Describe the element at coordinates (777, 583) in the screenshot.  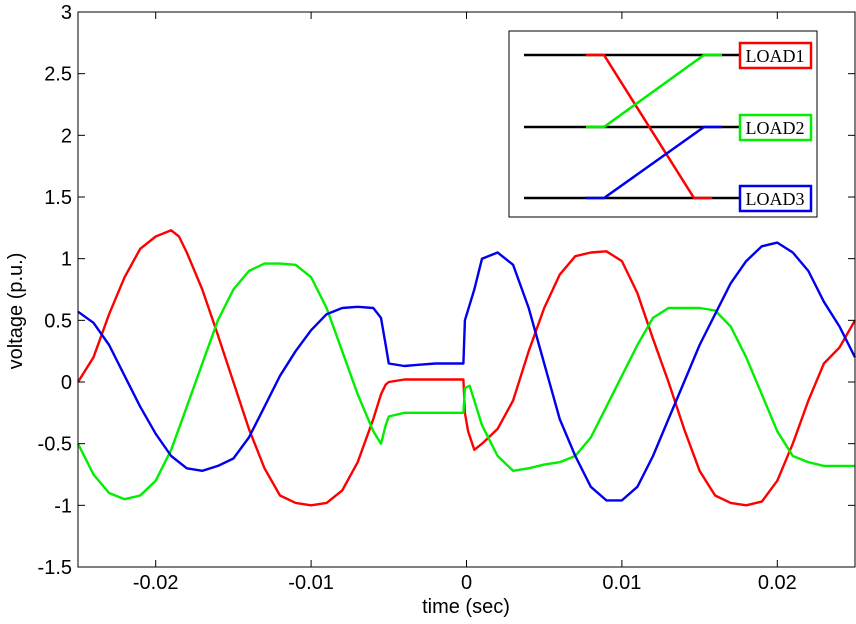
I see `x-tick-label: 0.02` at that location.